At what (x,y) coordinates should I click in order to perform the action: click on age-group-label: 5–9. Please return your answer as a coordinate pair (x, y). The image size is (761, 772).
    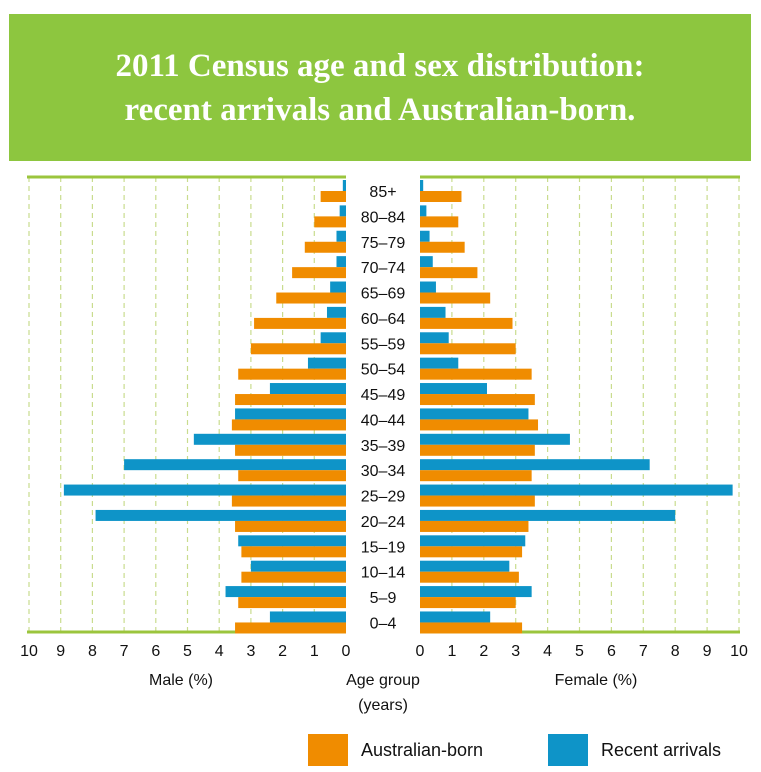
    Looking at the image, I should click on (383, 598).